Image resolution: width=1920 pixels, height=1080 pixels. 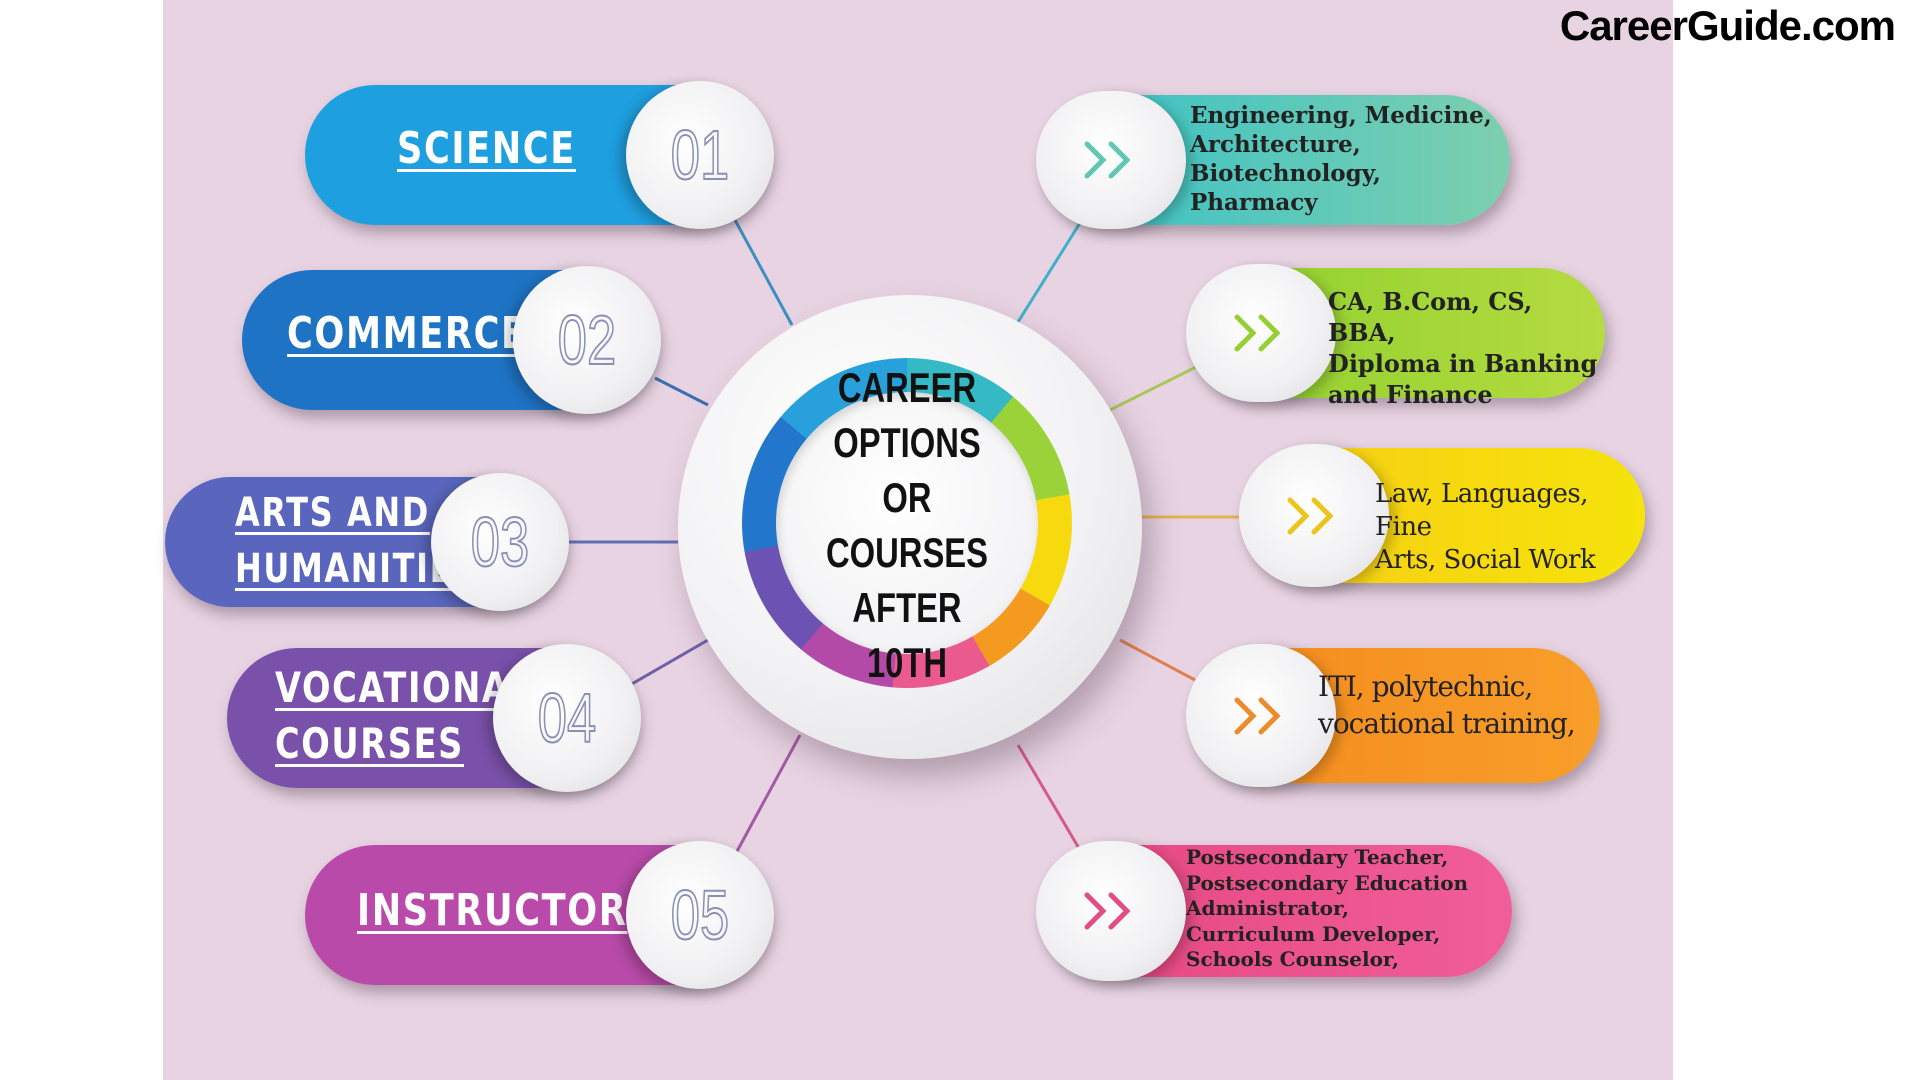 I want to click on stream-pill-science: SCIENCE 01, so click(x=539, y=155).